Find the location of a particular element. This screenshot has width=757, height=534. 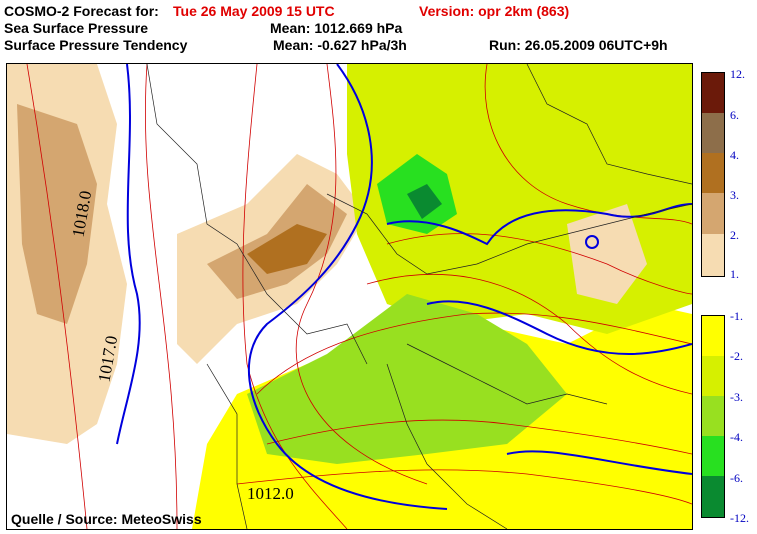

neg-region-mid is located at coordinates (407, 379).